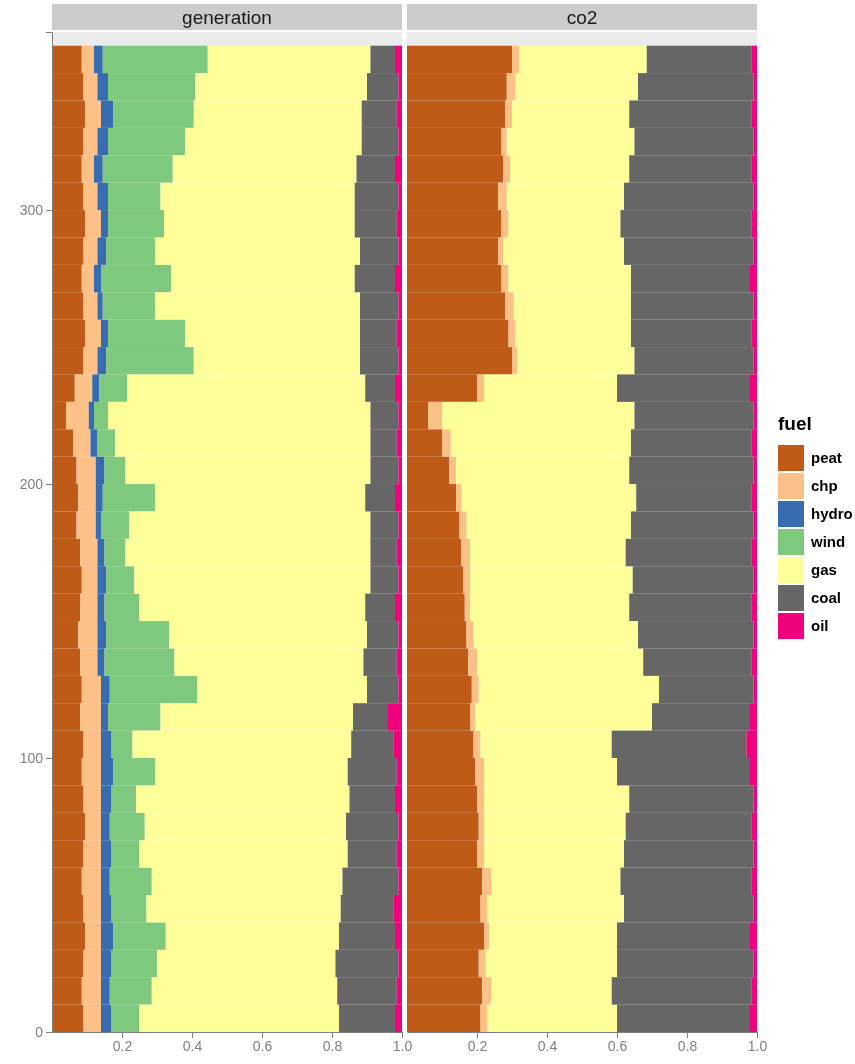 Image resolution: width=855 pixels, height=1064 pixels. What do you see at coordinates (39, 1031) in the screenshot?
I see `y-tick-label: 0` at bounding box center [39, 1031].